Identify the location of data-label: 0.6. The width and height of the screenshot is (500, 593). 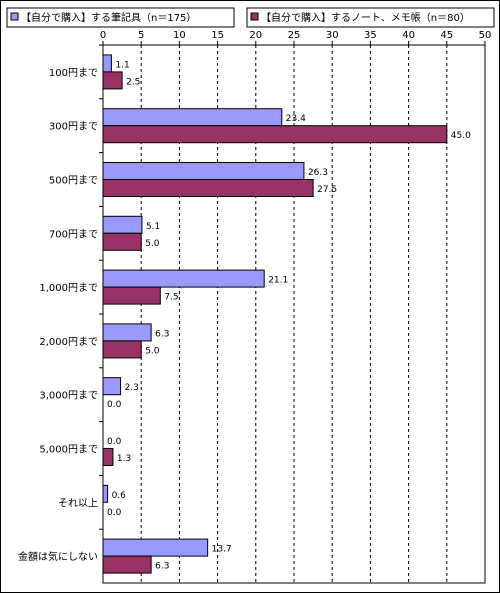
(119, 496).